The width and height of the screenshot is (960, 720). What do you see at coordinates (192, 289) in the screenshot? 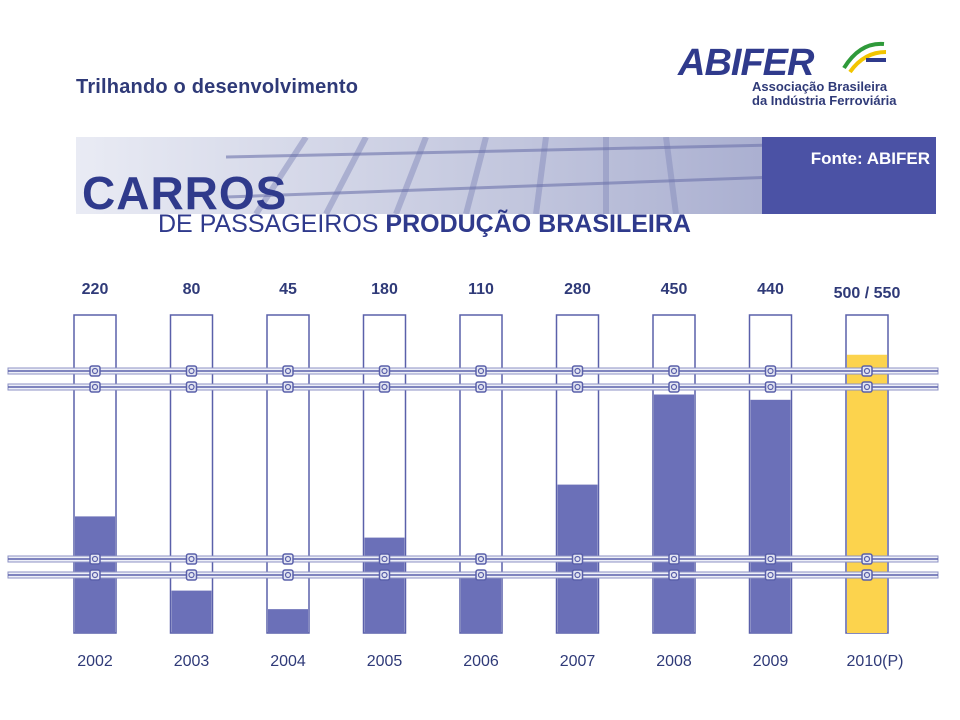
I see `value-label: 80` at bounding box center [192, 289].